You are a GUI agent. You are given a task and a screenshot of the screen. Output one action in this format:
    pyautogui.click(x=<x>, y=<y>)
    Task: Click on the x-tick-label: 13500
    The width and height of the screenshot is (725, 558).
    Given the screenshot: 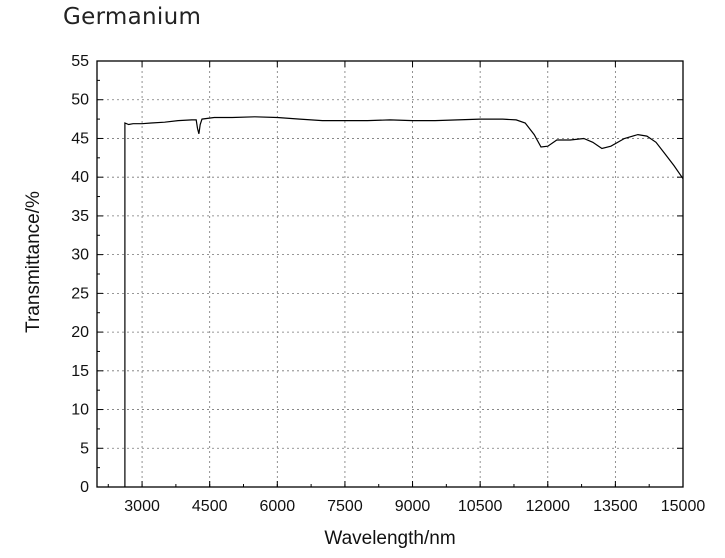 What is the action you would take?
    pyautogui.click(x=615, y=506)
    